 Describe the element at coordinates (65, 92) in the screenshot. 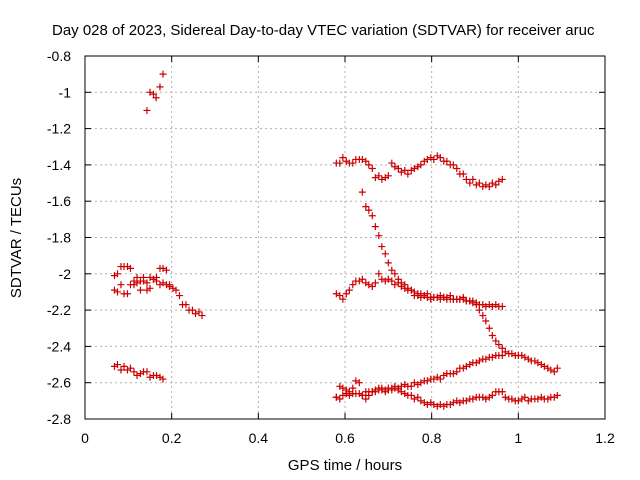

I see `y-tick-label: -1` at that location.